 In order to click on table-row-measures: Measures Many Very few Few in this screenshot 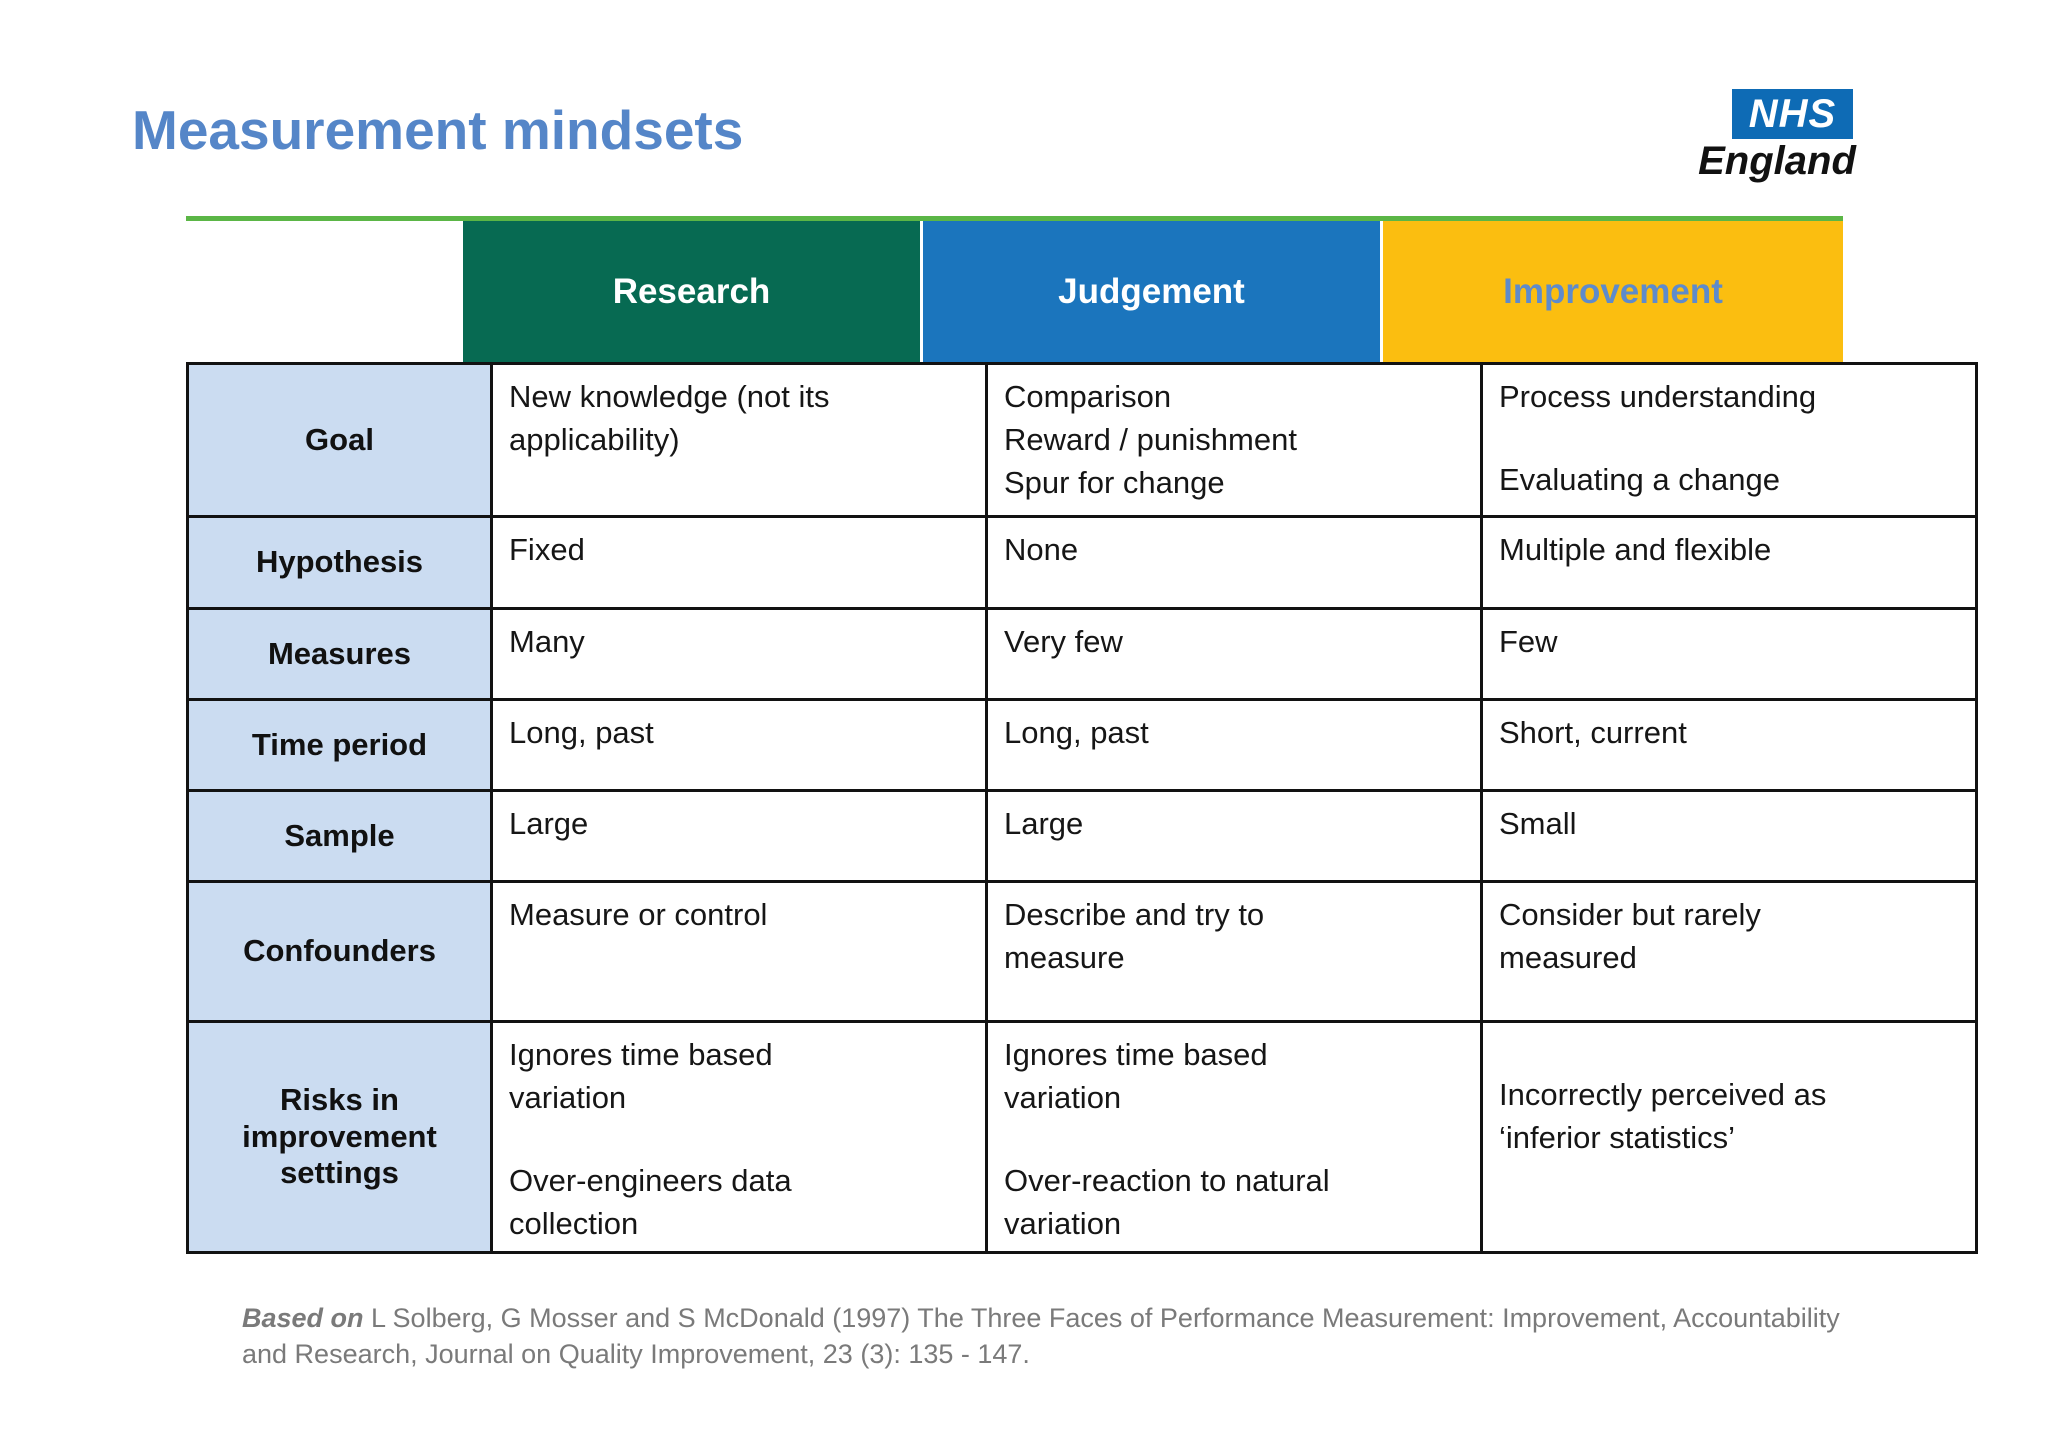, I will do `click(1082, 654)`.